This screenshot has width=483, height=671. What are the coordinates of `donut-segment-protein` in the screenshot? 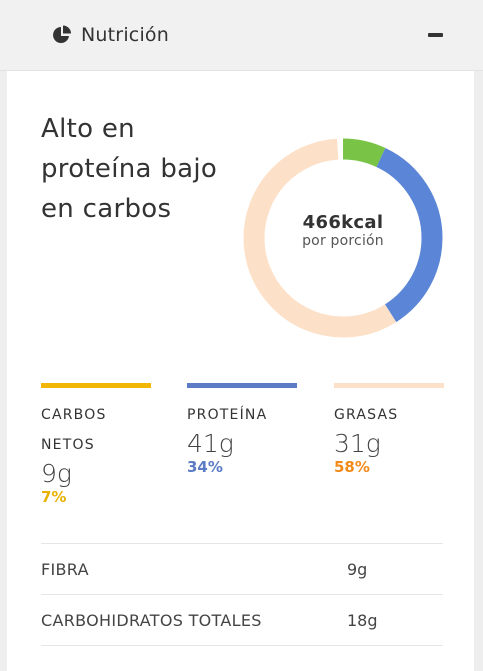 It's located at (343, 238).